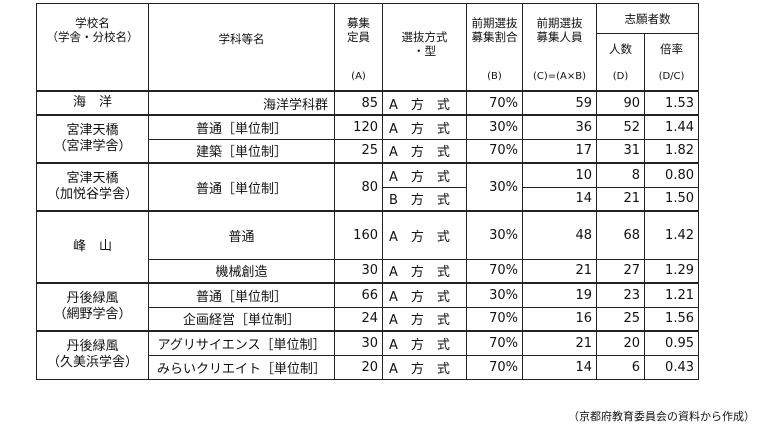 The height and width of the screenshot is (427, 760). What do you see at coordinates (494, 47) in the screenshot?
I see `header-ratio: 前期選抜 募集割合 (B)` at bounding box center [494, 47].